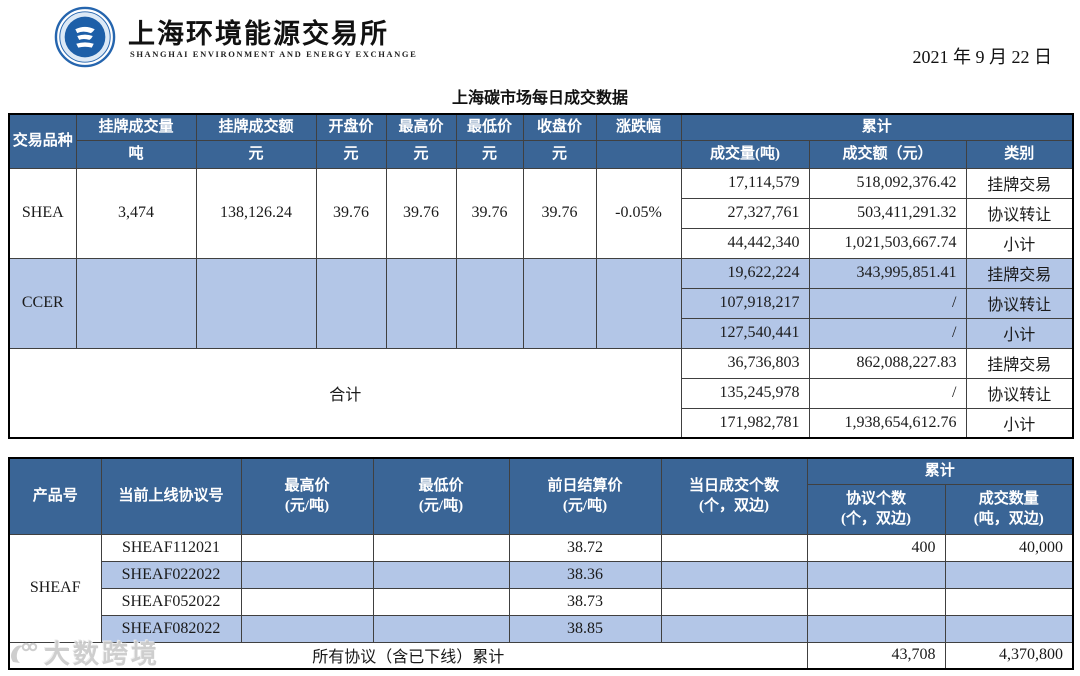 This screenshot has width=1080, height=676. Describe the element at coordinates (745, 154) in the screenshot. I see `t1-header-cum-volume: 成交量(吨)` at that location.